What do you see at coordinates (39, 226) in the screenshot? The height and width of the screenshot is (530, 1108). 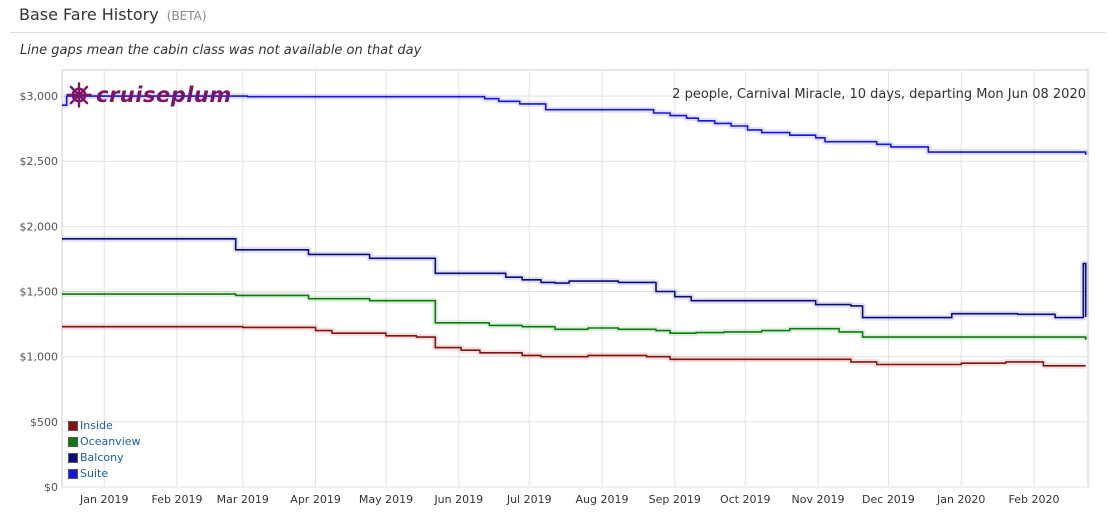 I see `y-tick-label: $2,000` at bounding box center [39, 226].